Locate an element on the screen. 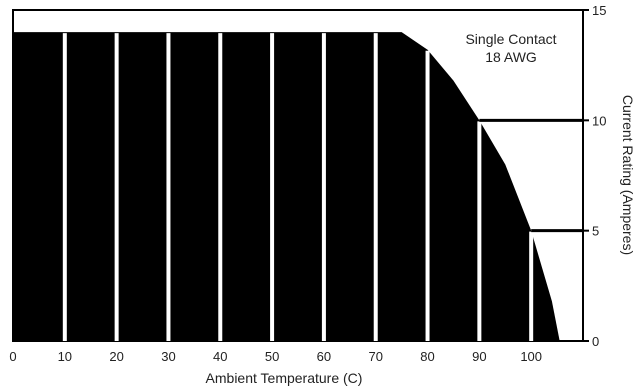 Image resolution: width=634 pixels, height=387 pixels. x-tick-label-90: 90 is located at coordinates (479, 356).